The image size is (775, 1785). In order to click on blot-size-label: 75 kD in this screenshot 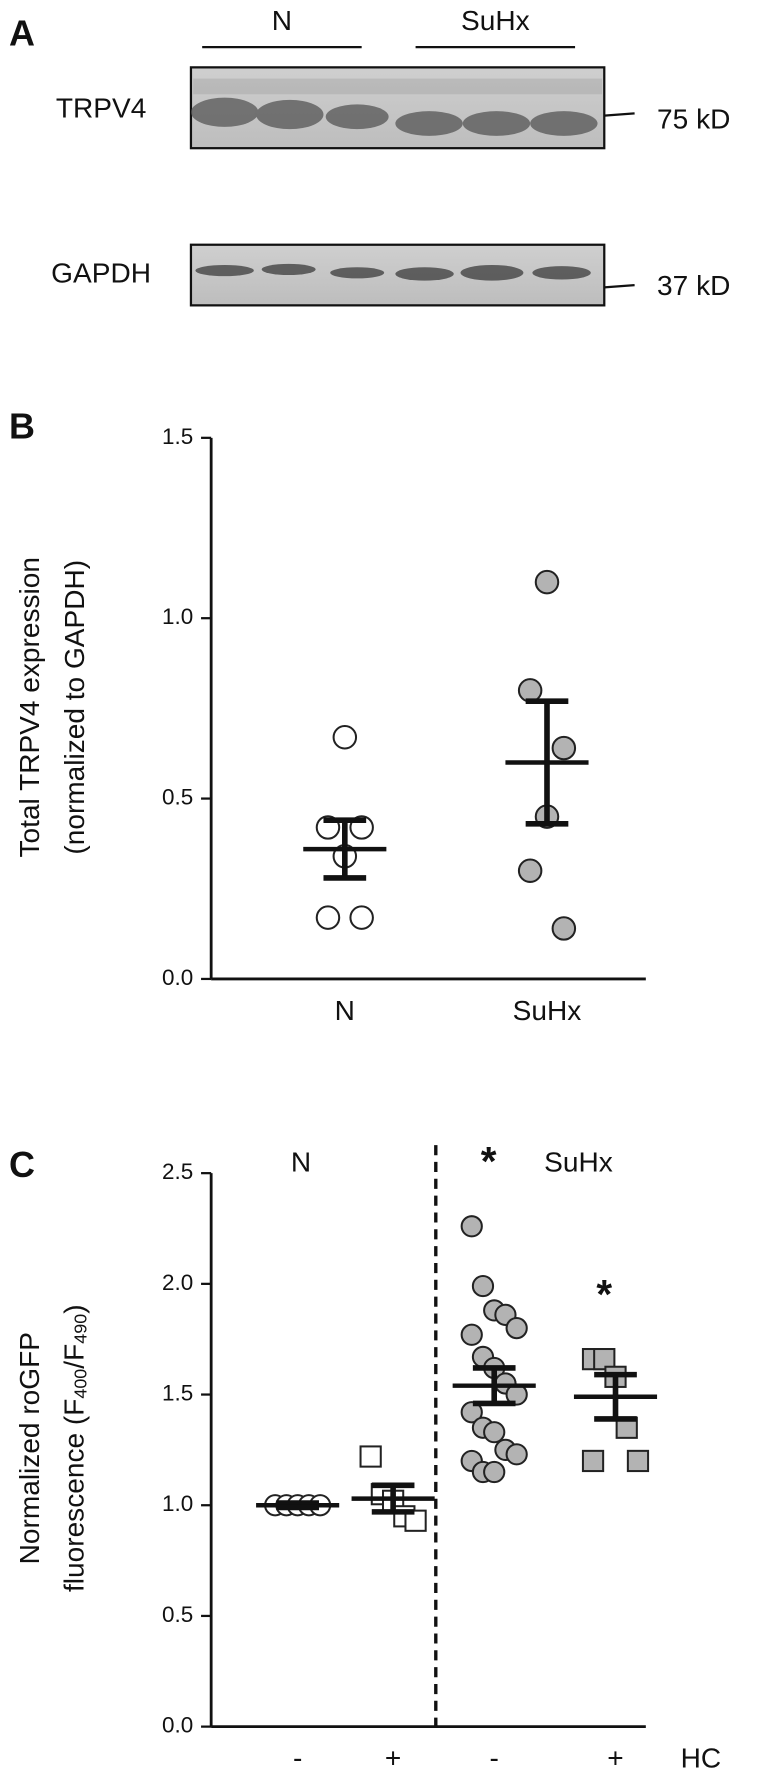, I will do `click(693, 119)`.